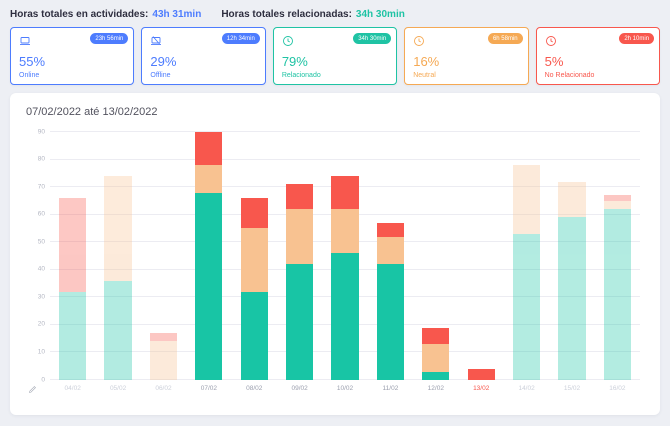 The image size is (670, 426). Describe the element at coordinates (72, 56) in the screenshot. I see `card-online: 23h 56min 55% Online` at that location.